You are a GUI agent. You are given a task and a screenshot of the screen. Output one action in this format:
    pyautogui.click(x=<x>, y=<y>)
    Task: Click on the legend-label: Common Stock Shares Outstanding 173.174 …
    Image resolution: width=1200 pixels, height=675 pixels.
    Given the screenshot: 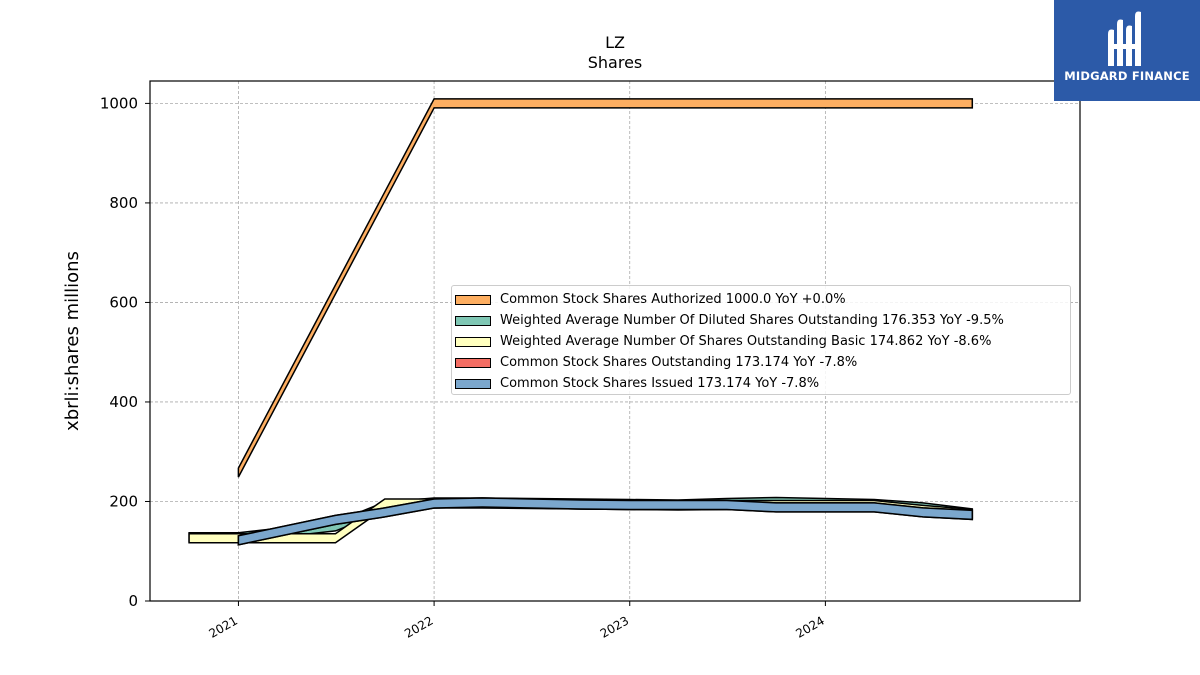 What is the action you would take?
    pyautogui.click(x=679, y=362)
    